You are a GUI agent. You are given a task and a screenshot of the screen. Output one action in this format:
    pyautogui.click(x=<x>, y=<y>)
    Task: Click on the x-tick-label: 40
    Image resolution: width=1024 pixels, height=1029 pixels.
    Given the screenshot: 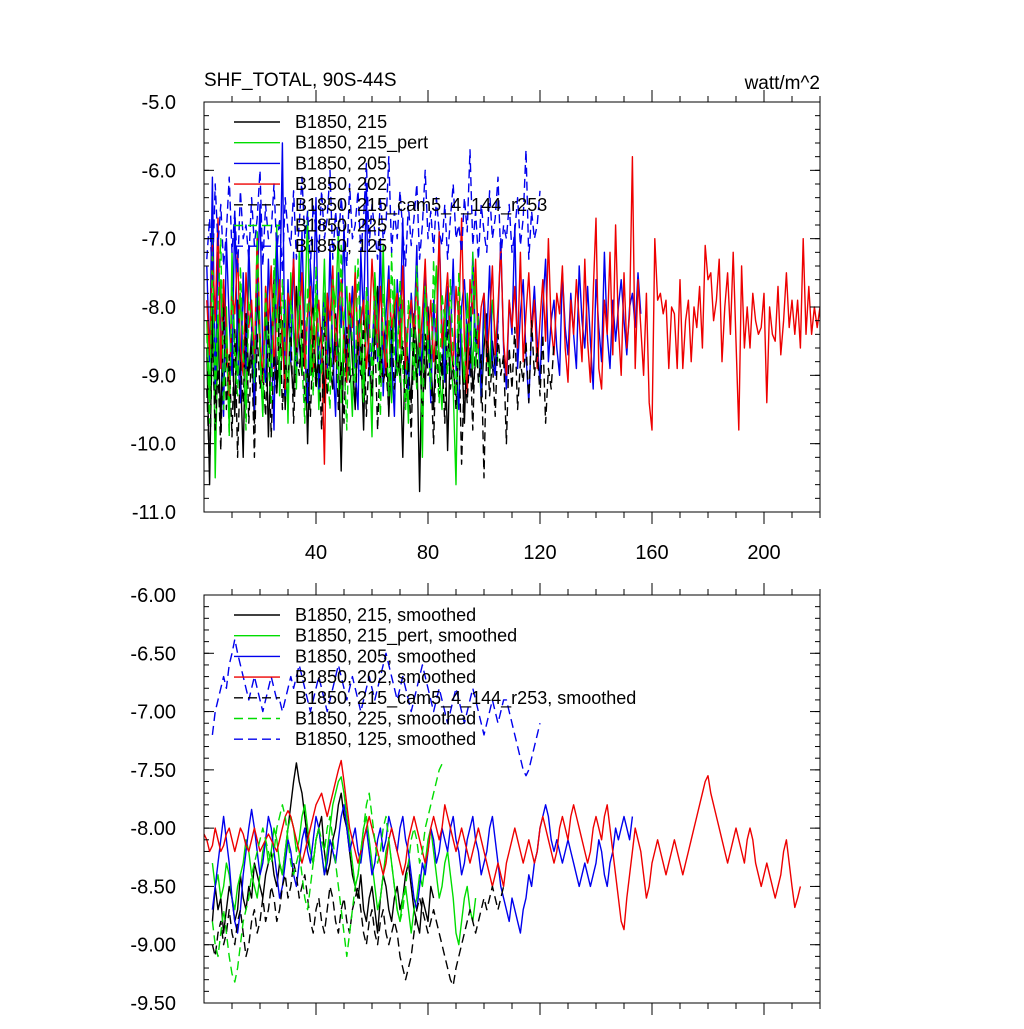 What is the action you would take?
    pyautogui.click(x=316, y=553)
    